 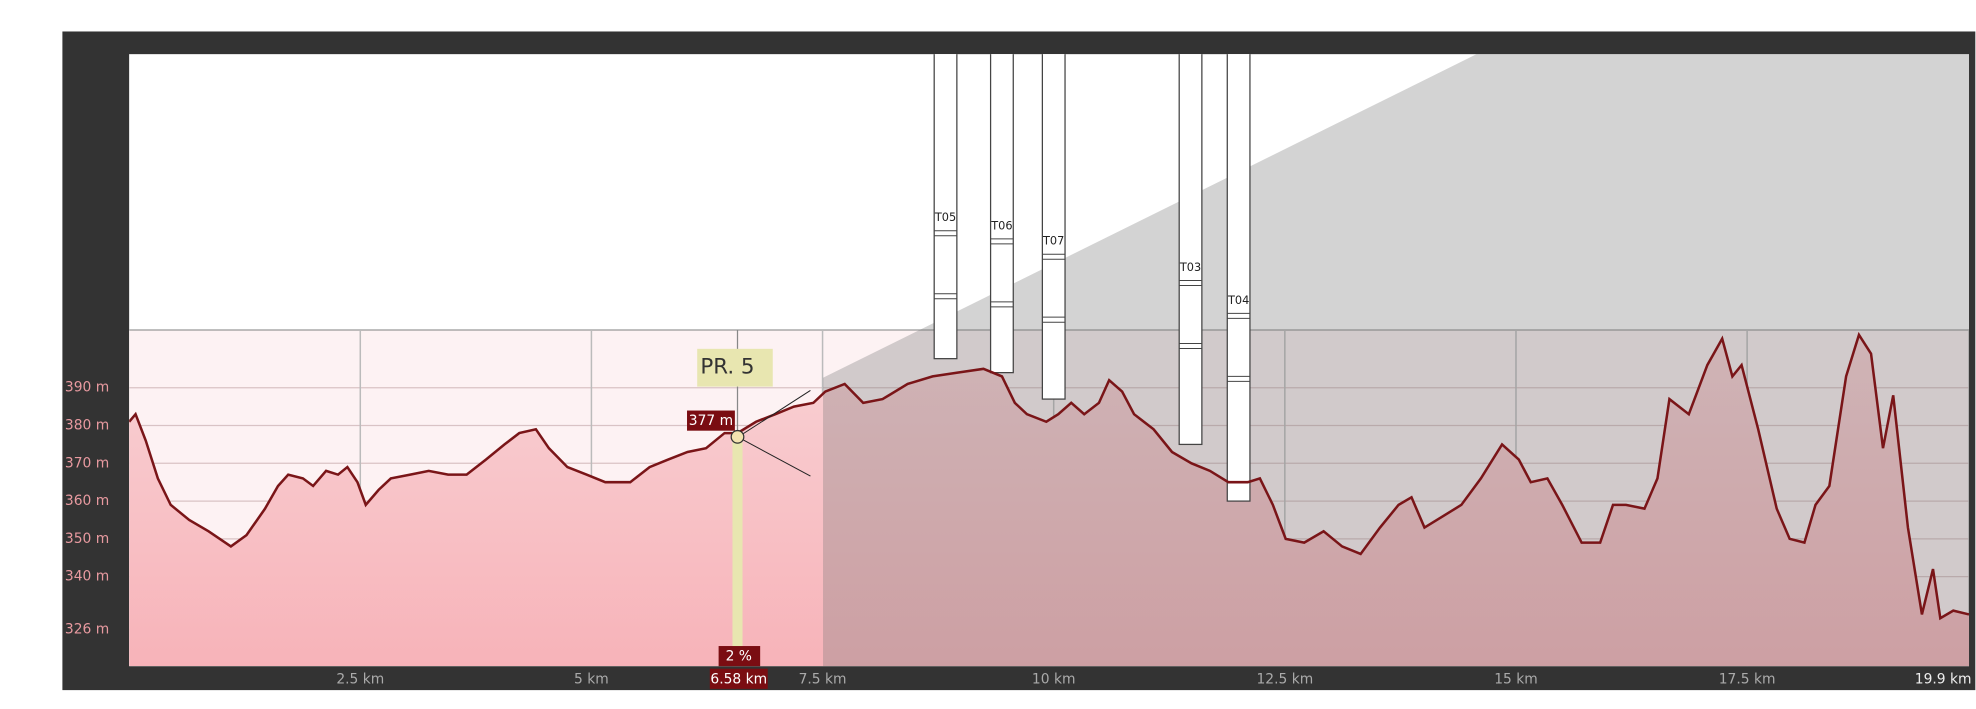 What do you see at coordinates (87, 388) in the screenshot?
I see `y-tick-label: 390 m` at bounding box center [87, 388].